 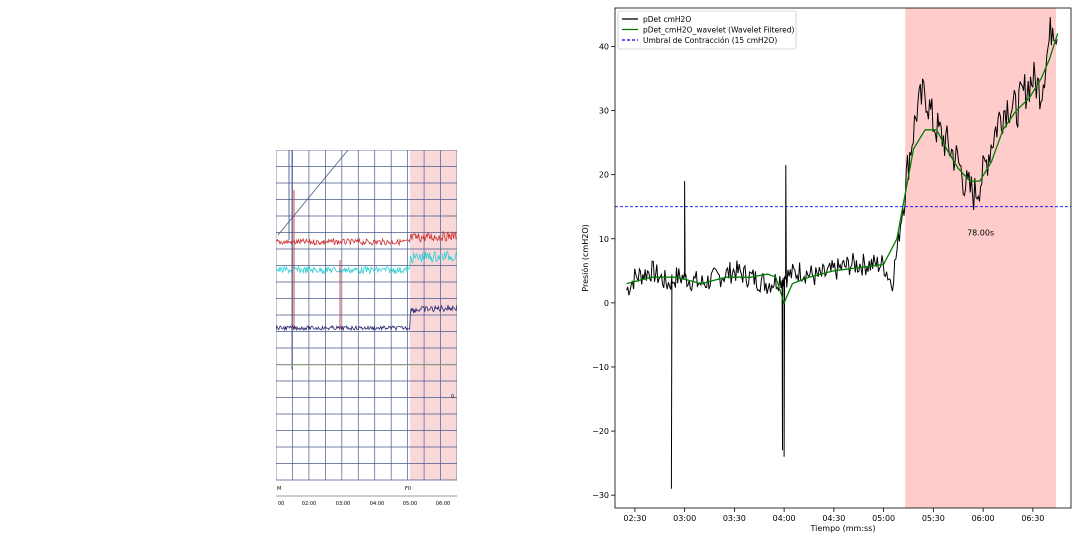 I want to click on y-axis-label: Presión (cmH2O), so click(x=585, y=257).